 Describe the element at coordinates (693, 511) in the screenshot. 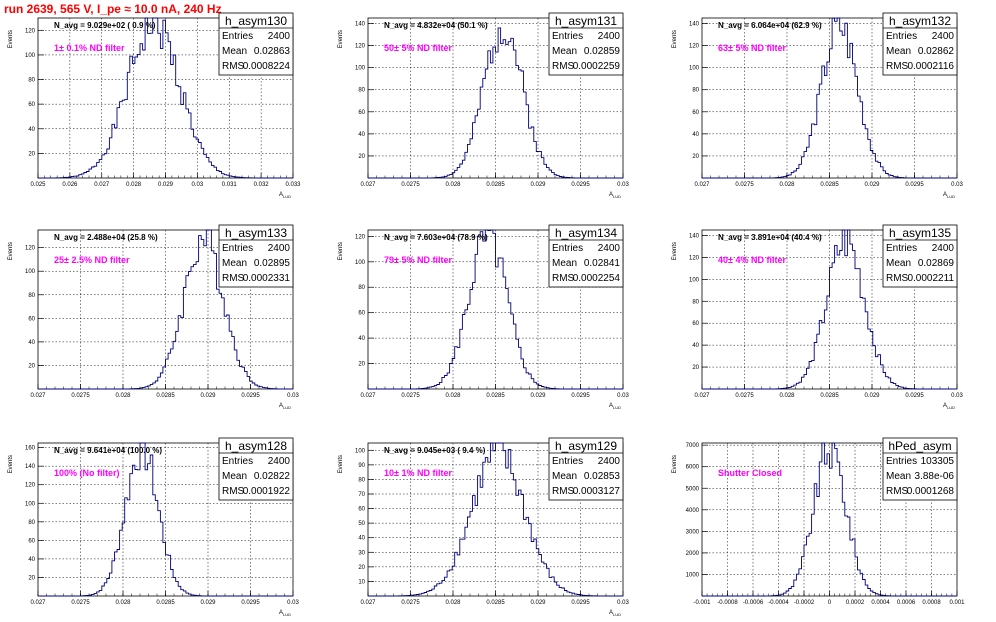

I see `y-tick-label: 4000` at that location.